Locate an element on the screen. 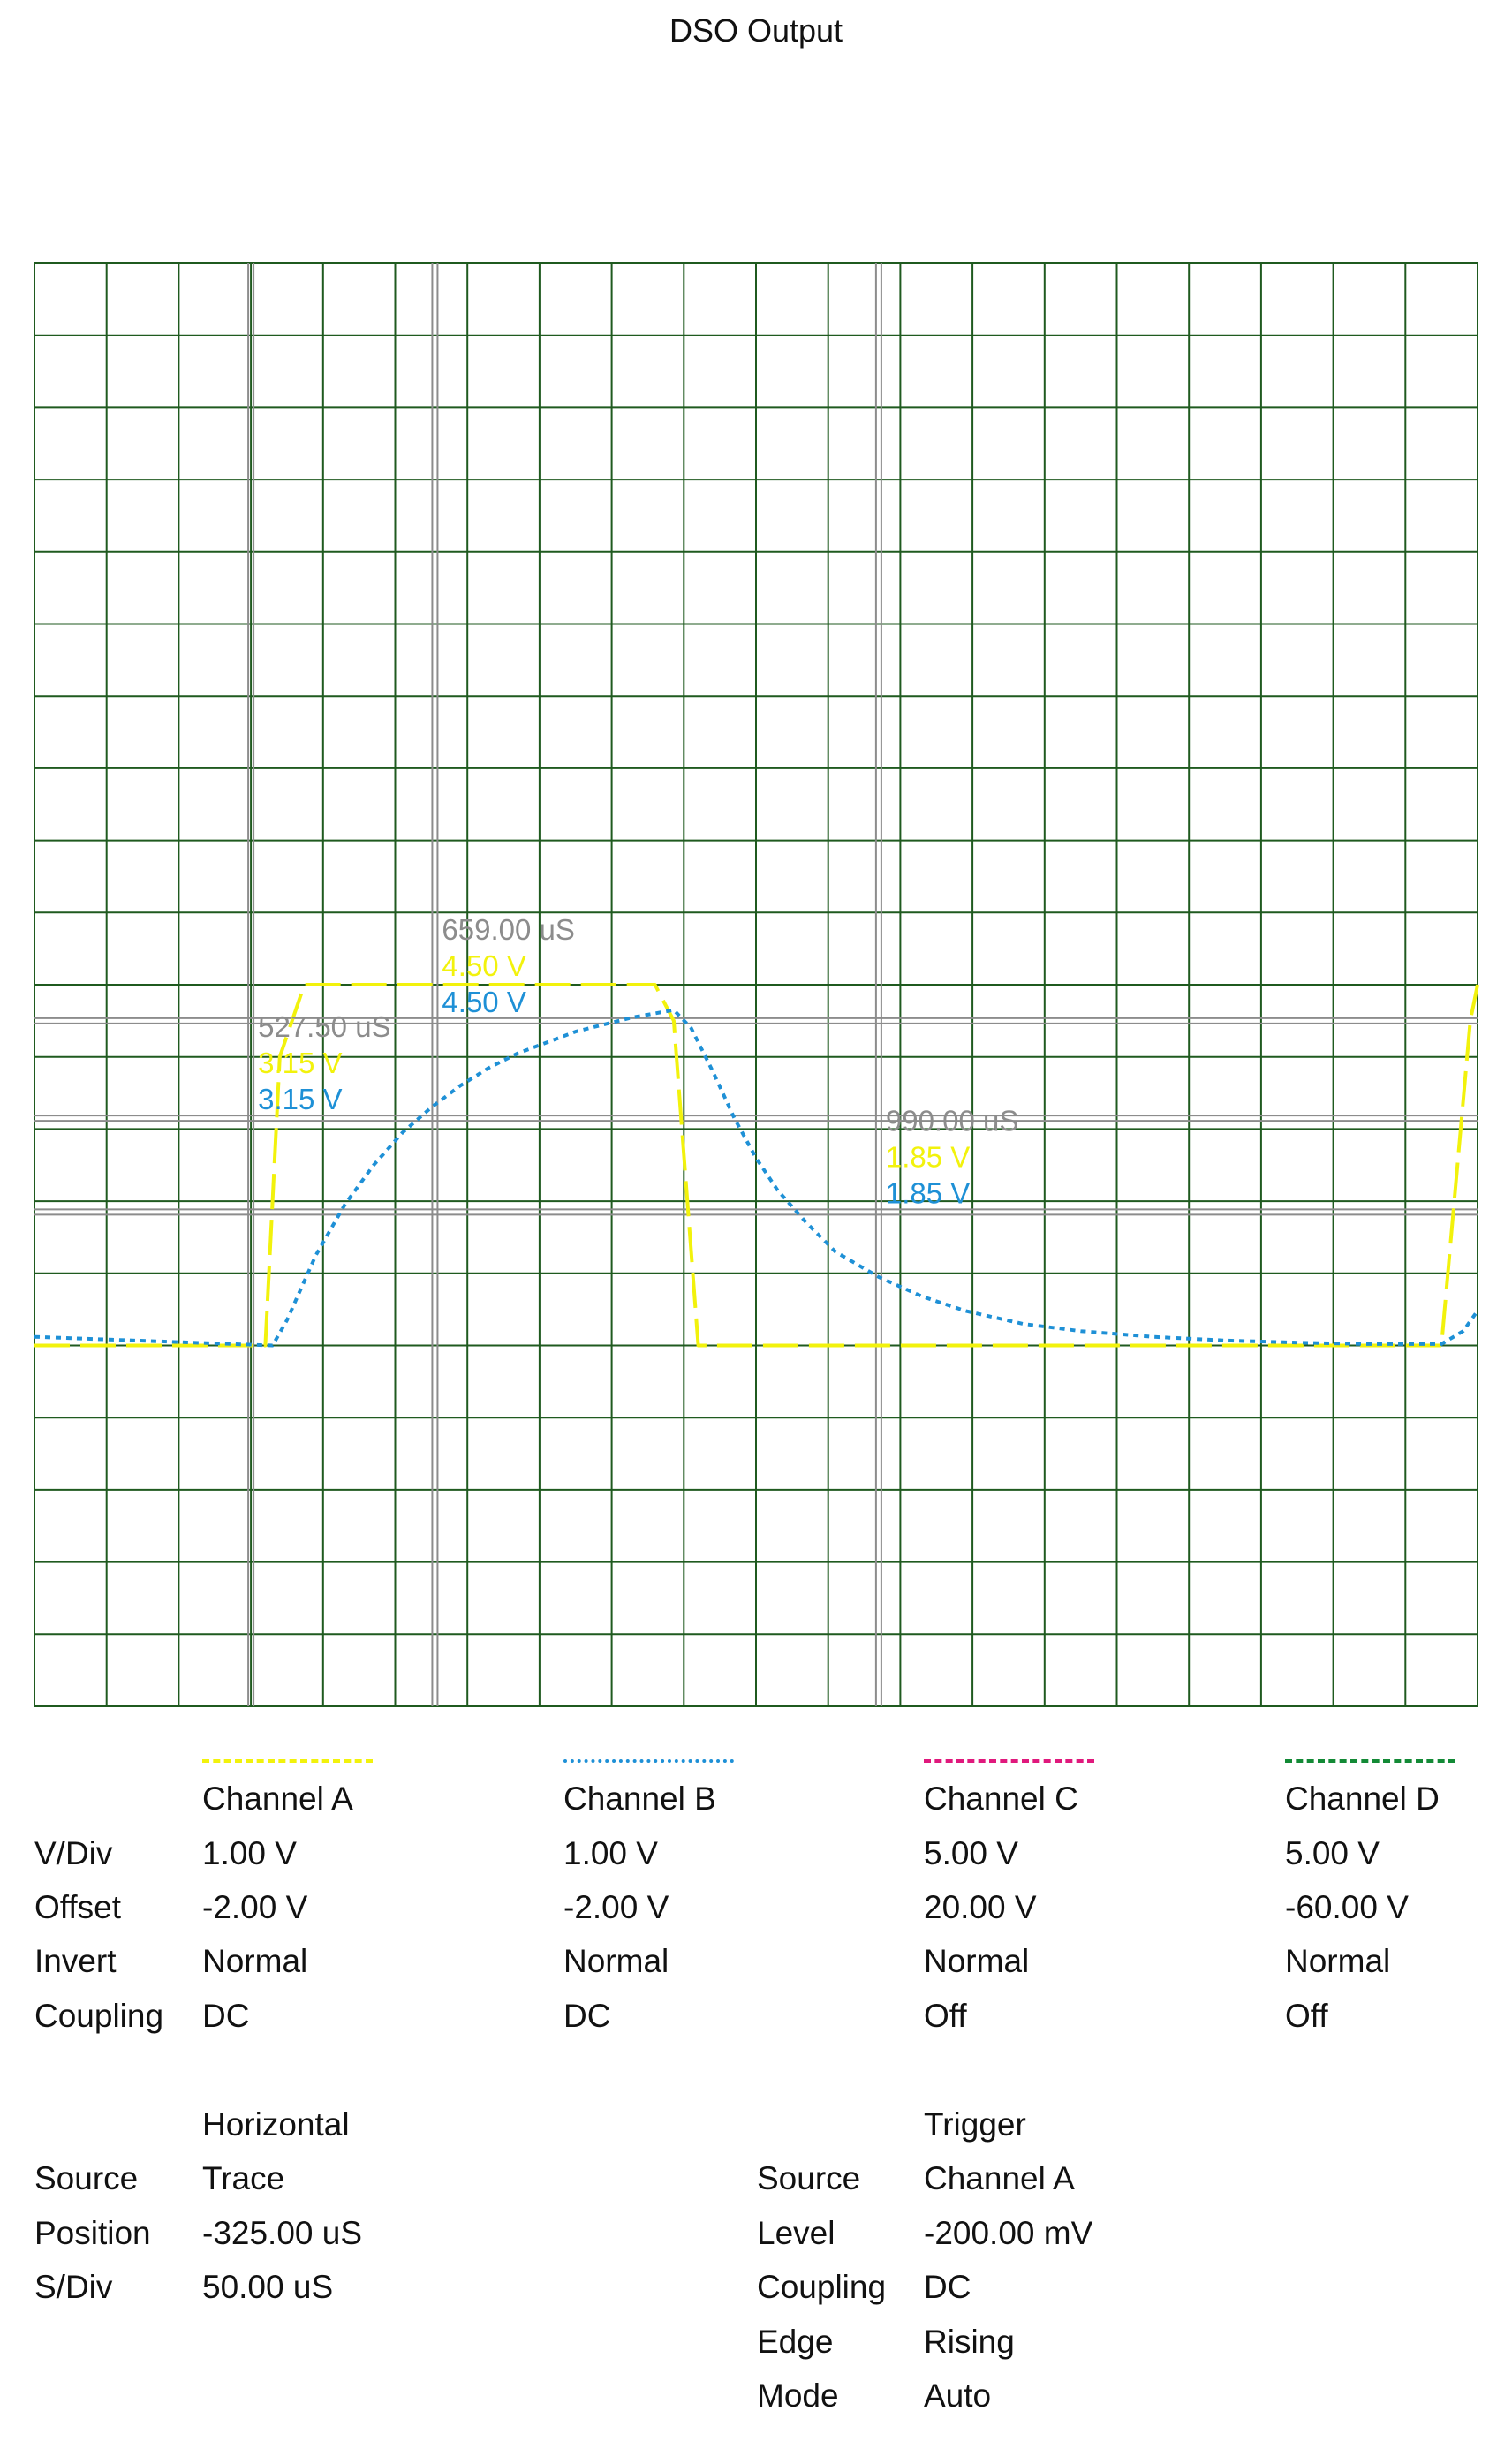 Image resolution: width=1512 pixels, height=2449 pixels. channel-name: Channel A is located at coordinates (277, 1798).